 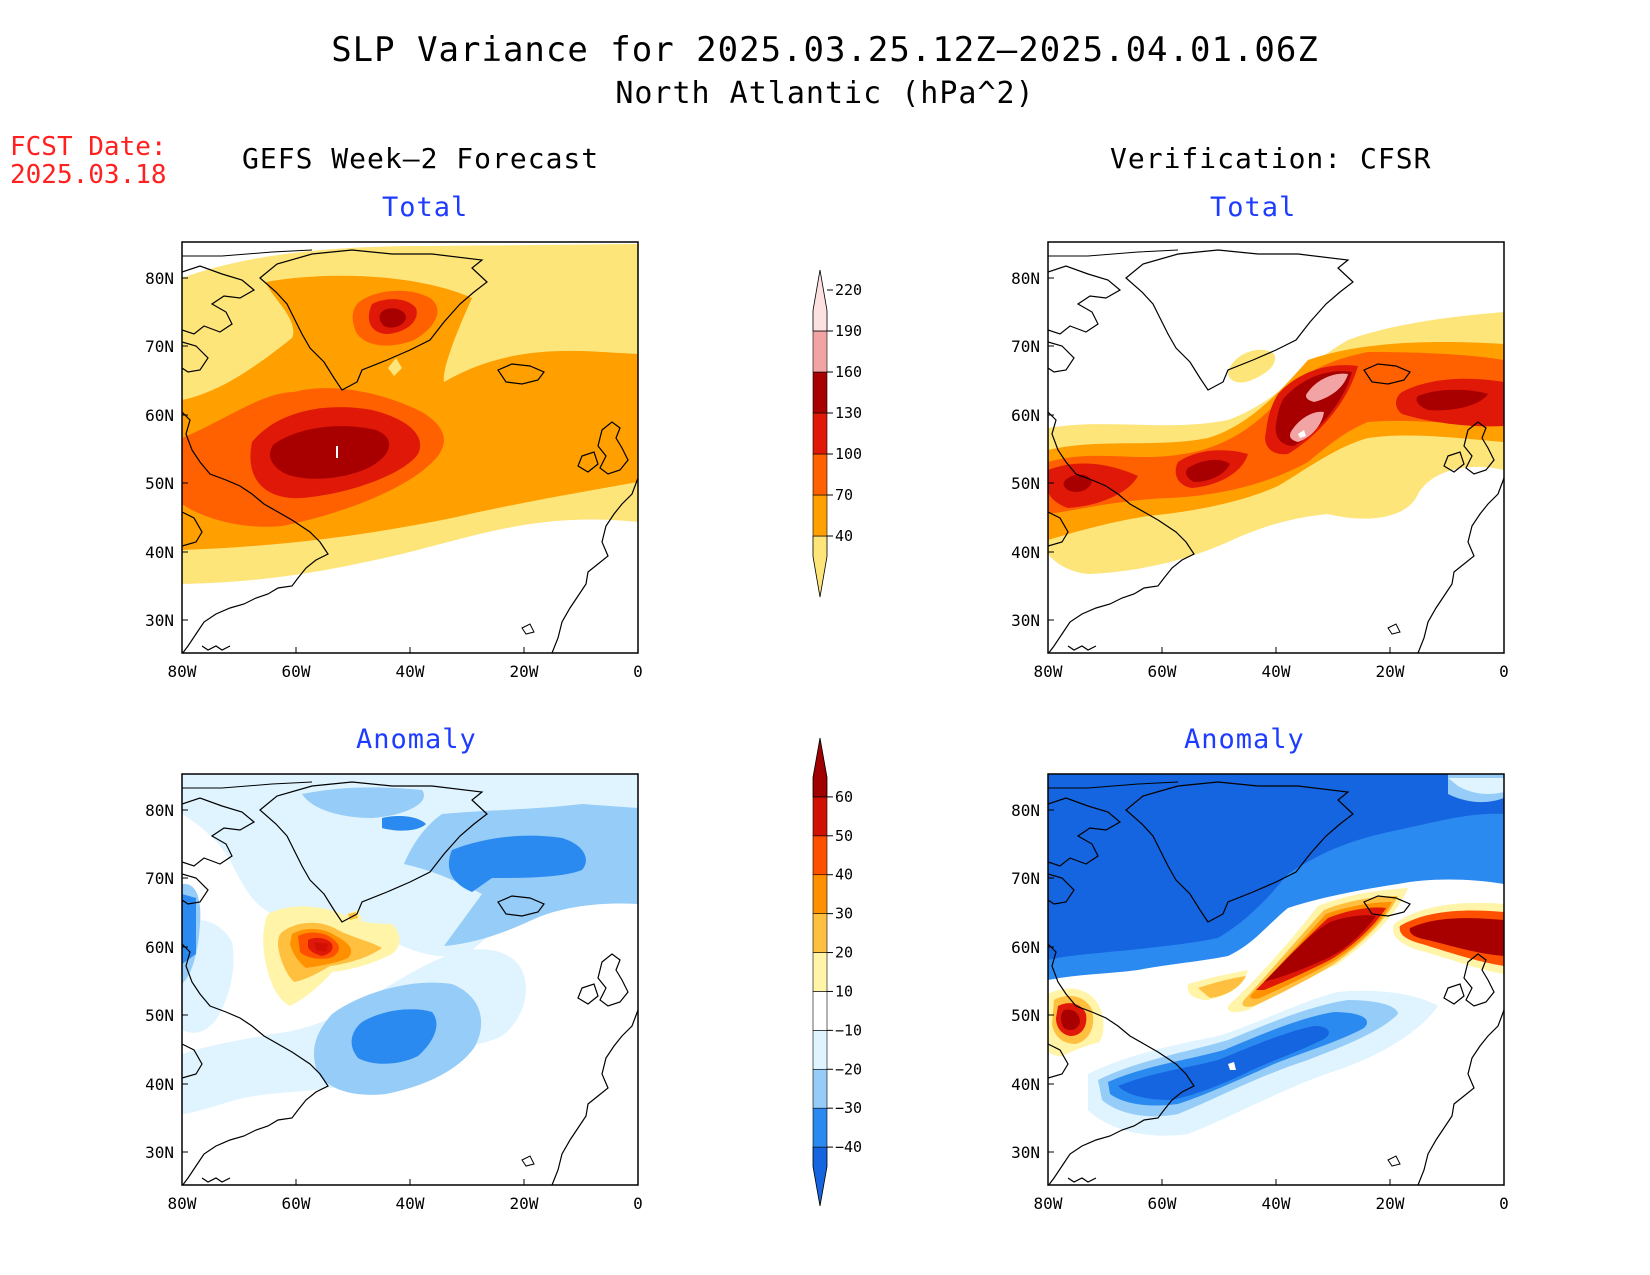 I want to click on forecast-anomaly-lat-label: 50N, so click(x=159, y=1015).